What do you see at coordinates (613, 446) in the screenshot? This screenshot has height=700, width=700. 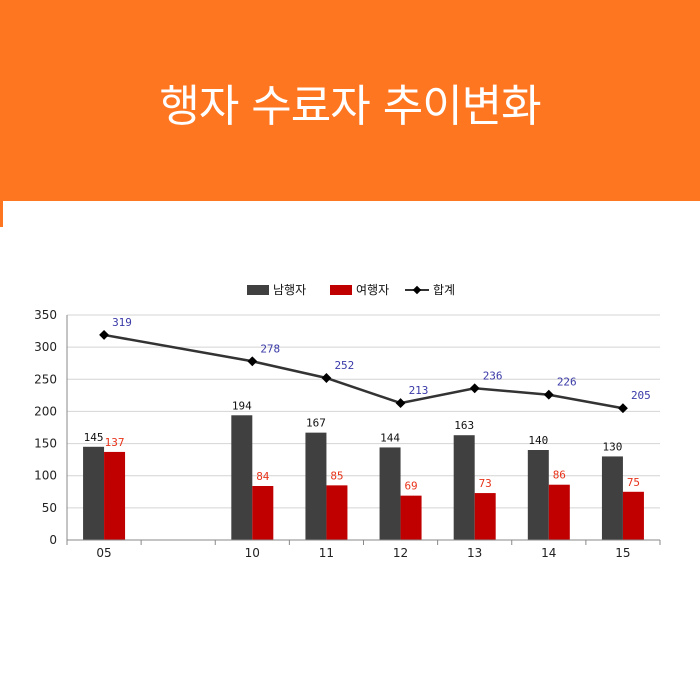 I see `bar-male-label: 130` at bounding box center [613, 446].